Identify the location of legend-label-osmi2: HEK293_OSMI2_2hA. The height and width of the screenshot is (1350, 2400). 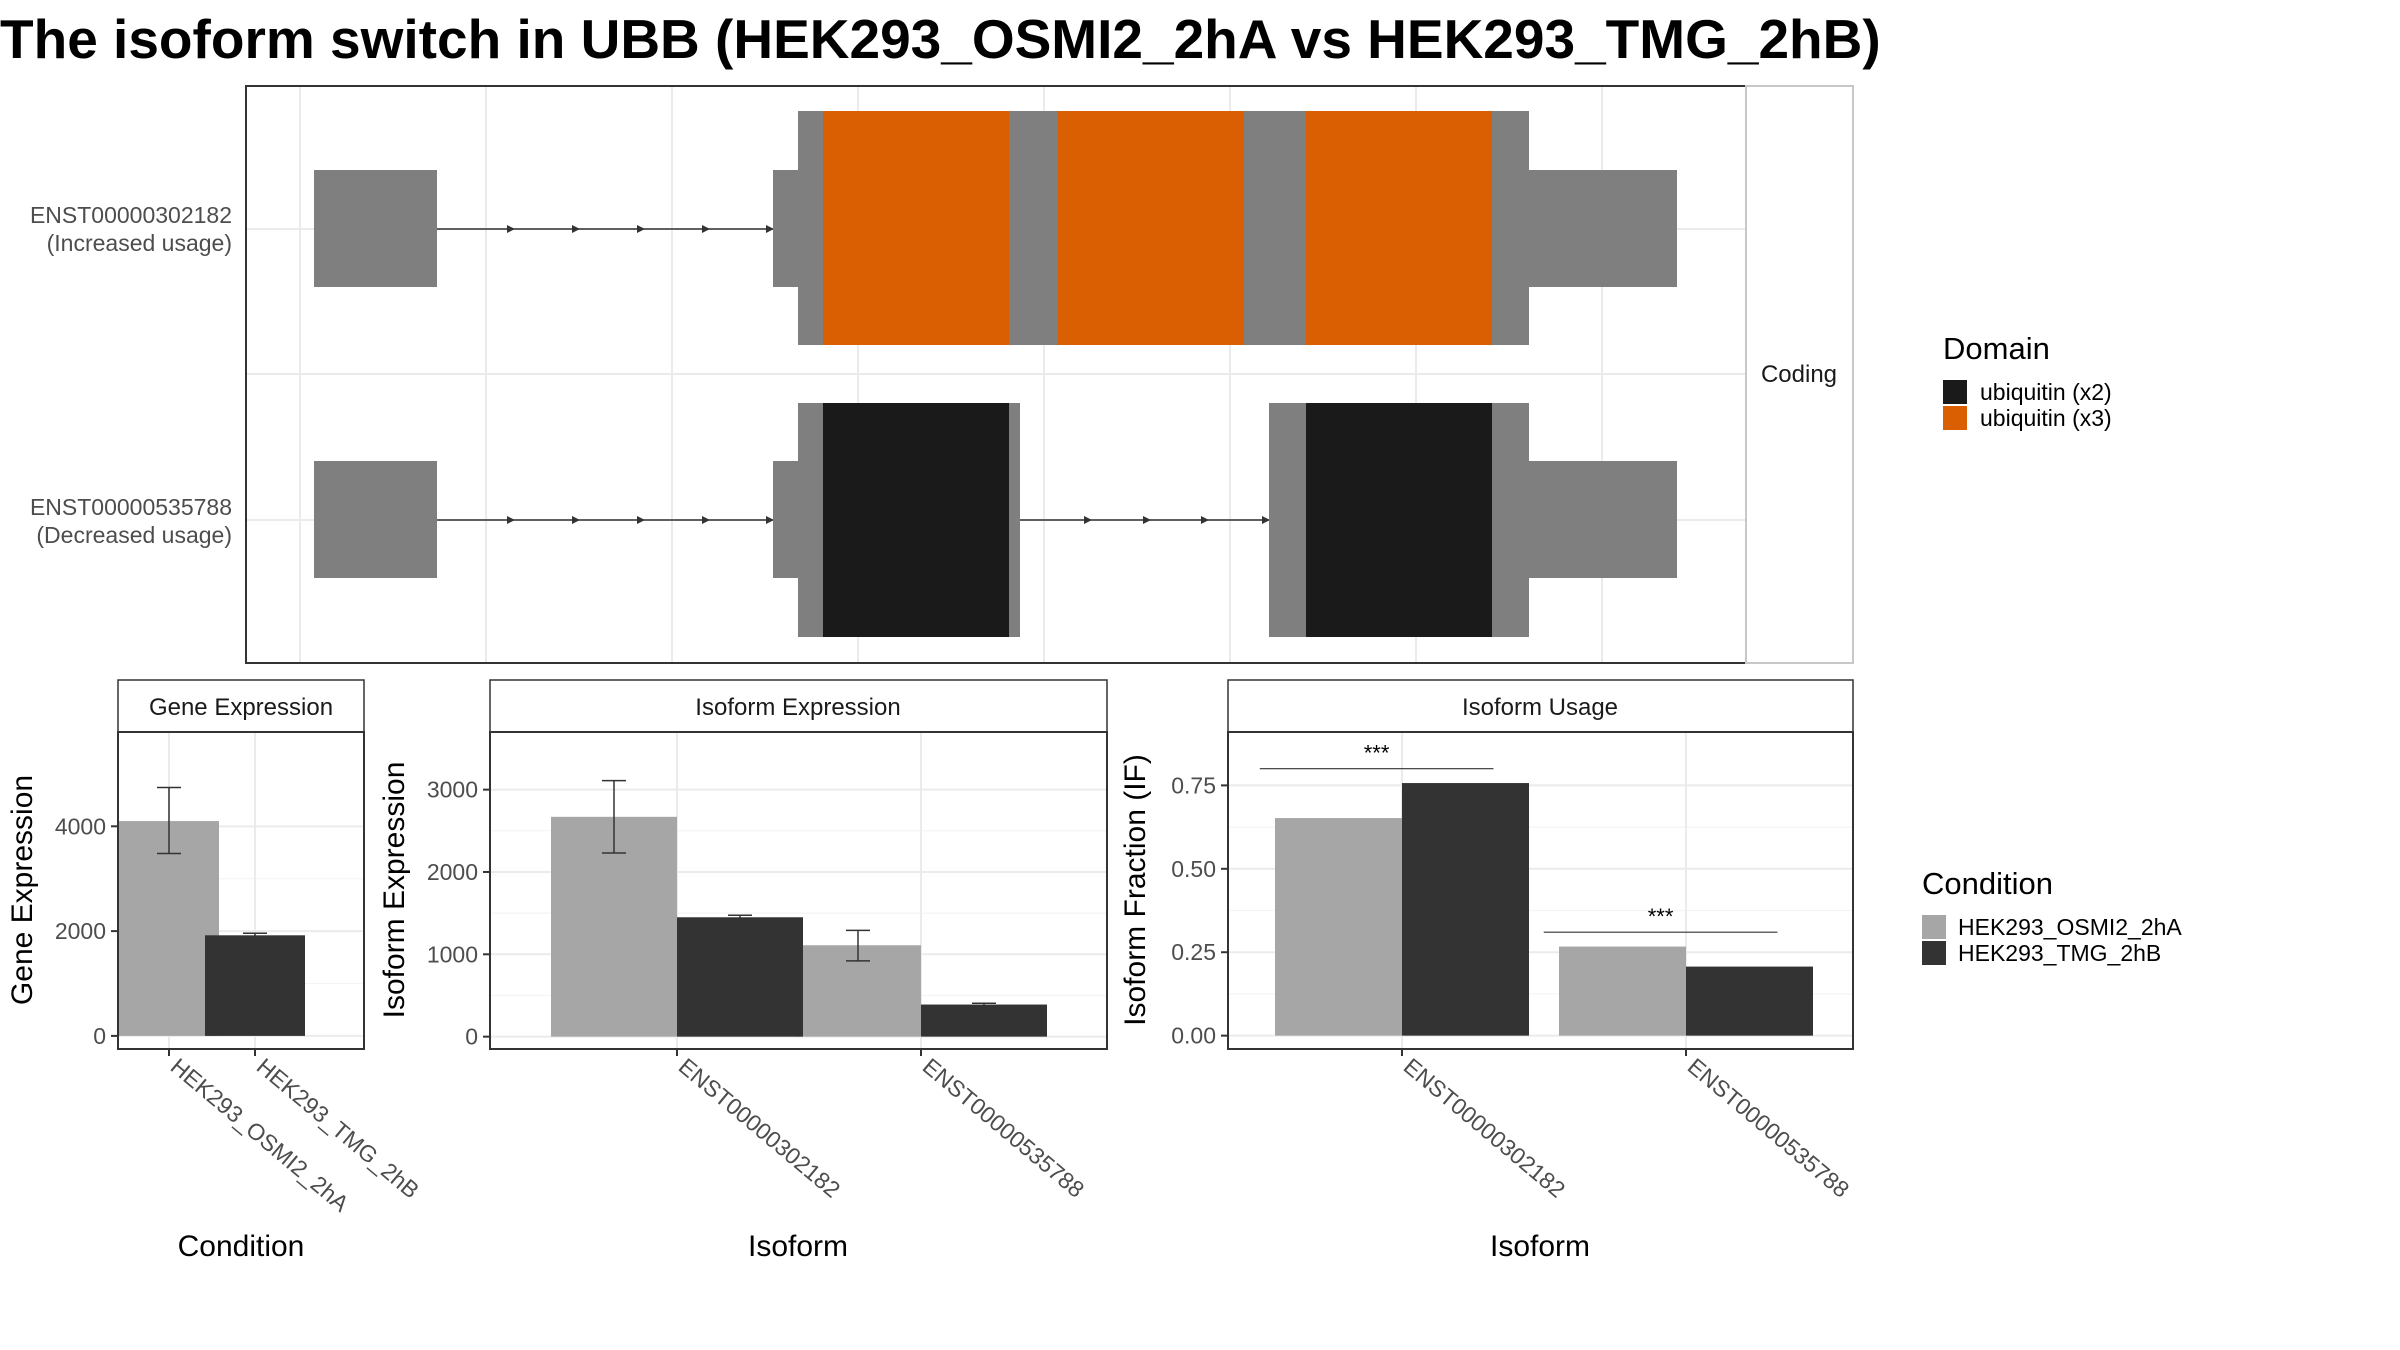
(2070, 927).